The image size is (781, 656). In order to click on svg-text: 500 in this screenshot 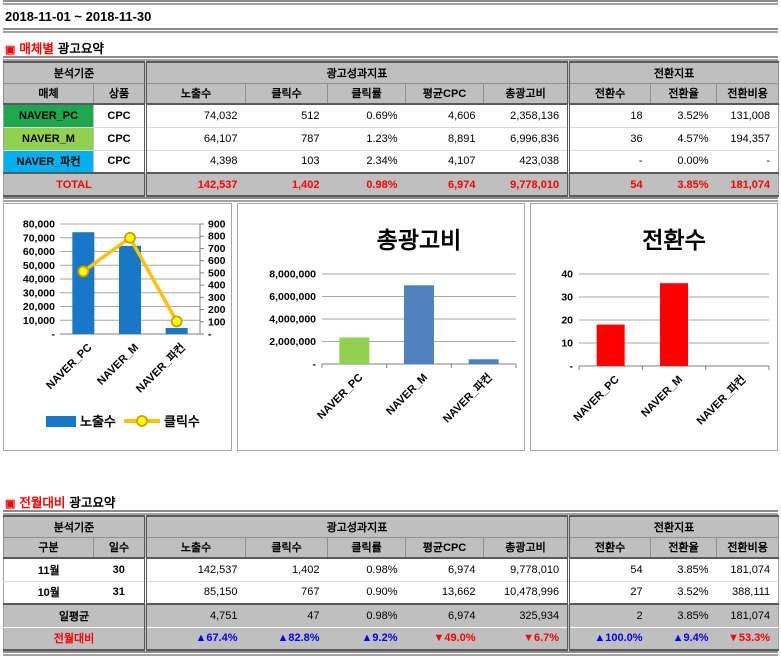, I will do `click(217, 273)`.